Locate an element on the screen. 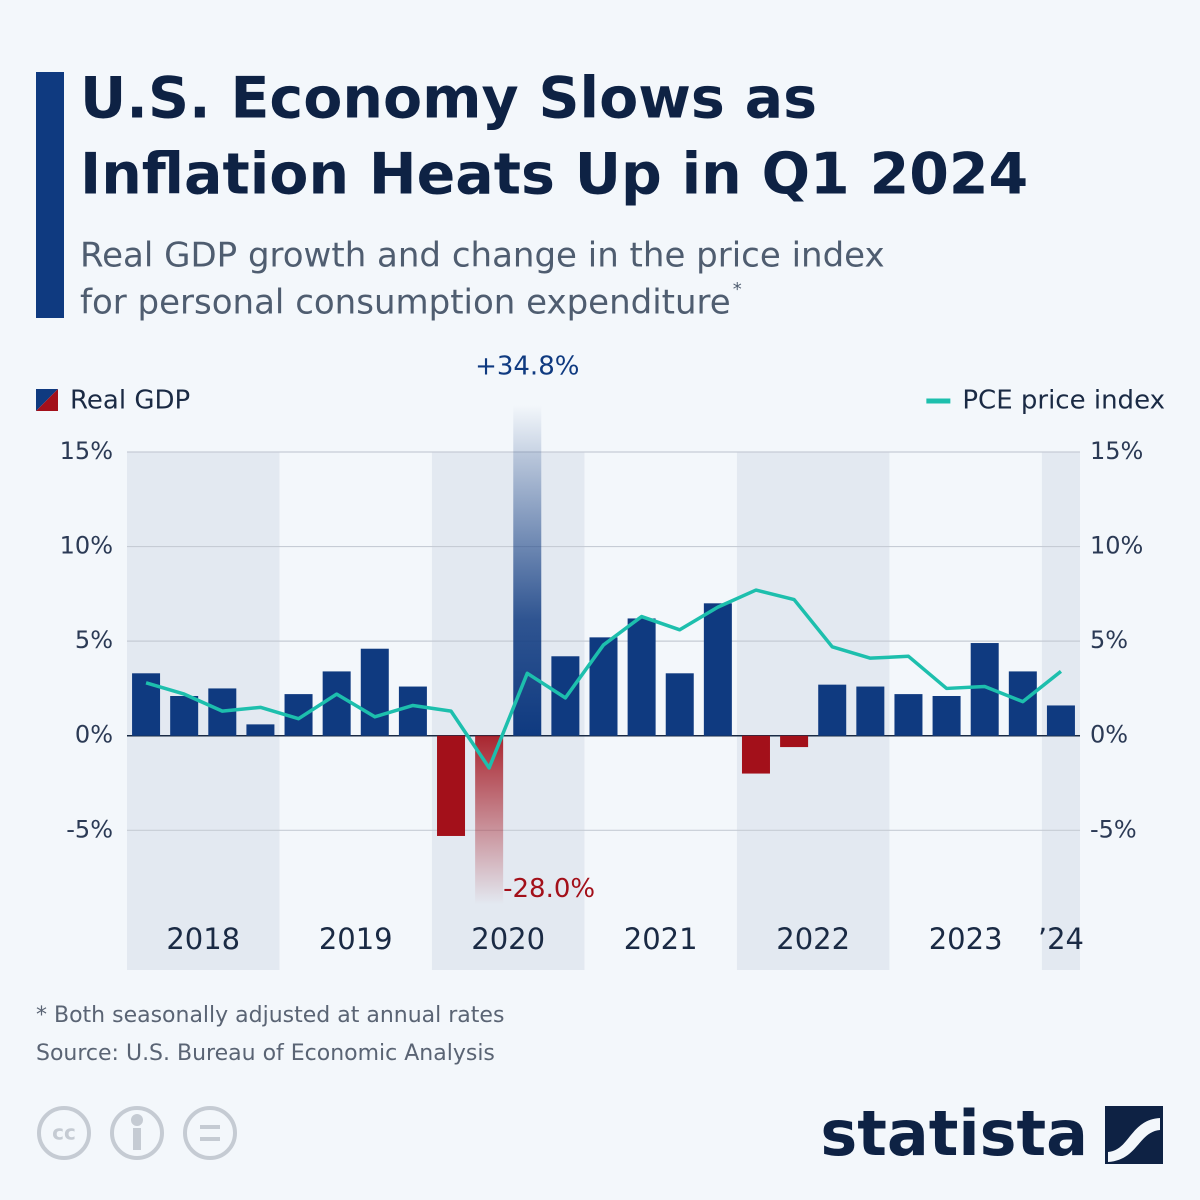 The height and width of the screenshot is (1200, 1200). x-tick-label: 2019 is located at coordinates (356, 939).